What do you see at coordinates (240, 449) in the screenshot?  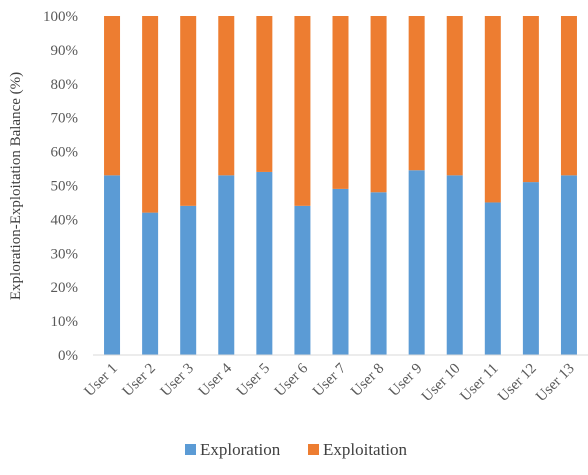 I see `legend-label-exploration: Exploration` at bounding box center [240, 449].